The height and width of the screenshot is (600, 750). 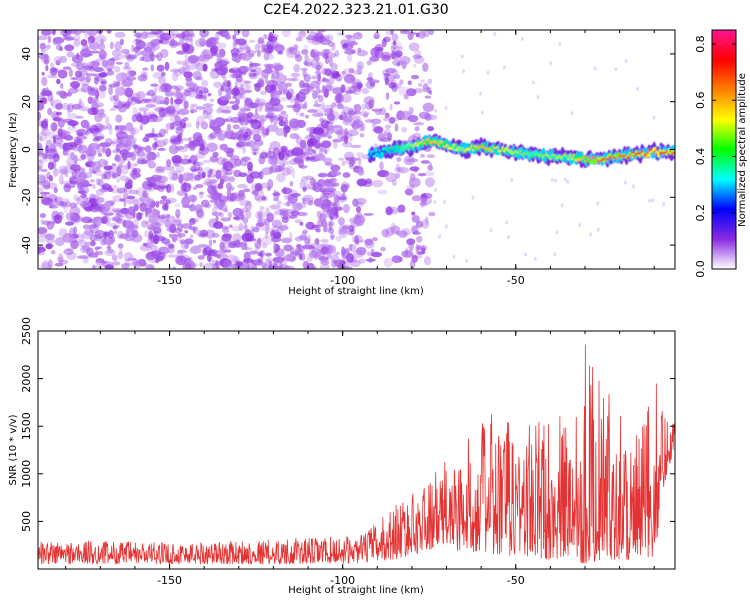 I want to click on noise-dot, so click(x=535, y=258).